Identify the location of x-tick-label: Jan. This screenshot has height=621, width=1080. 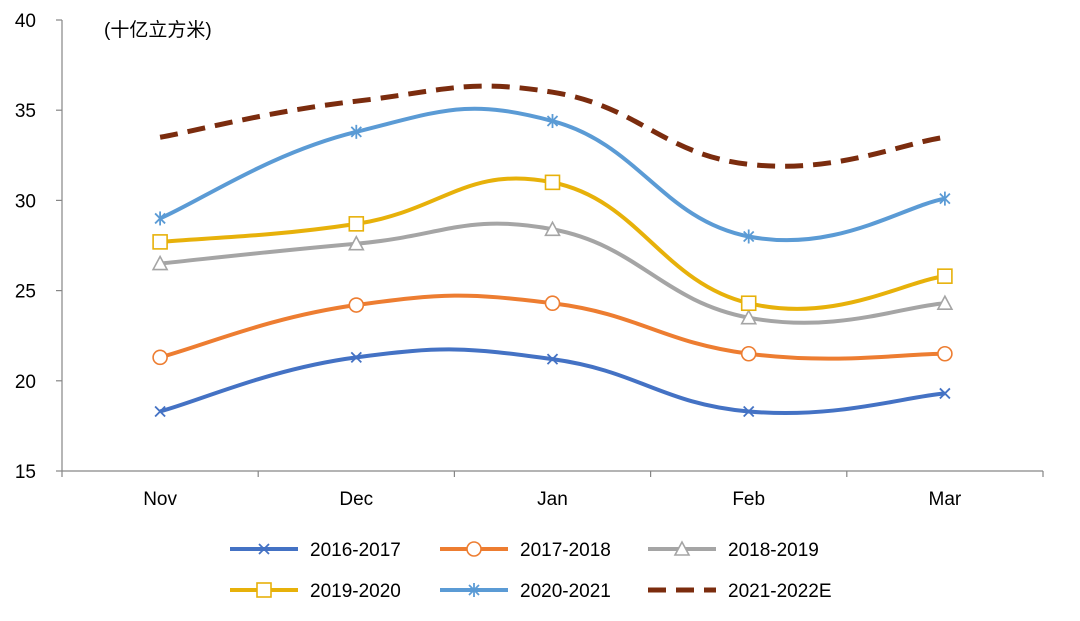
(552, 499).